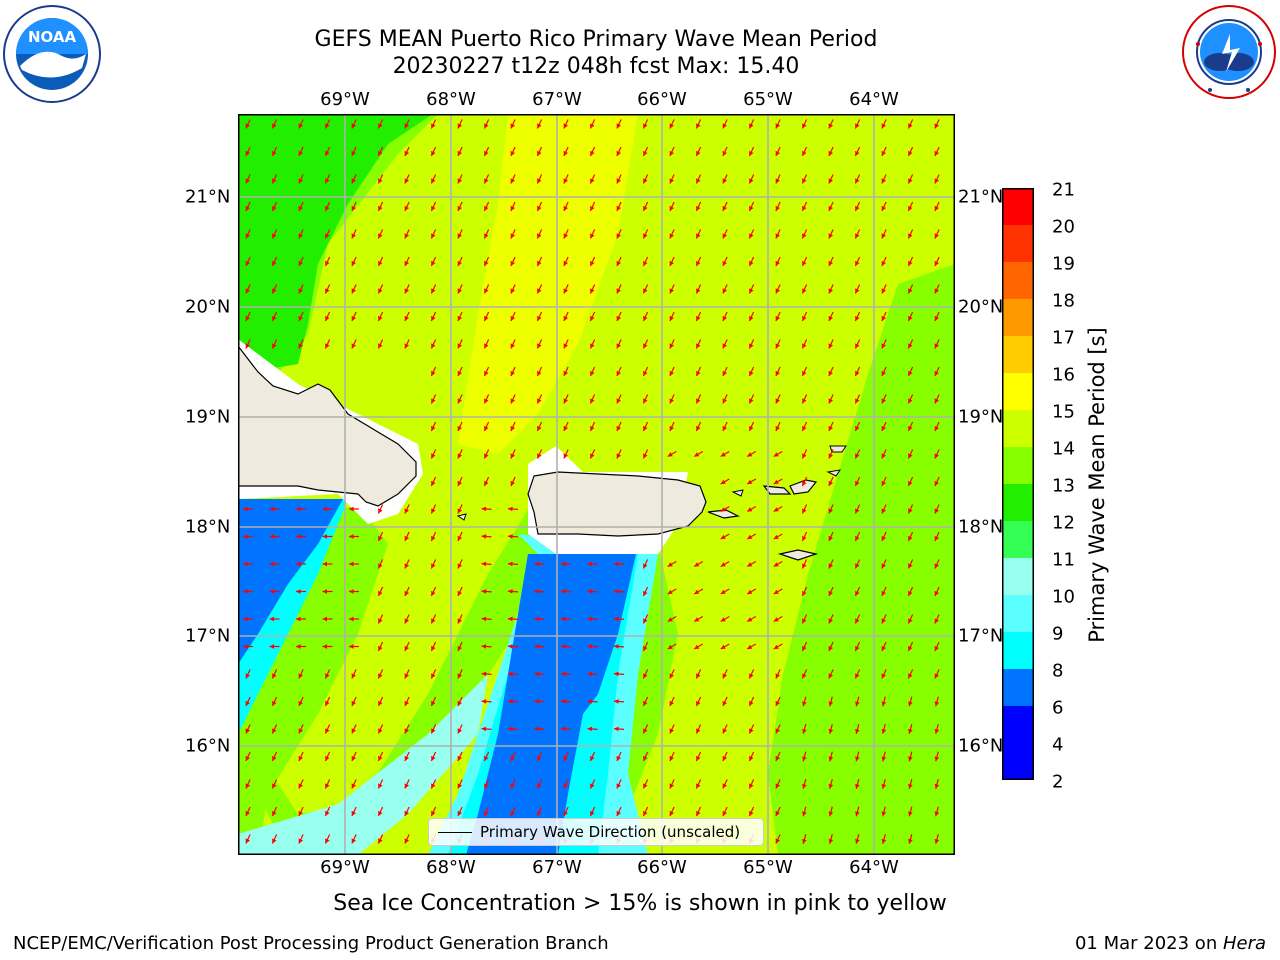  I want to click on colorbar-tick-label: 20, so click(1063, 227).